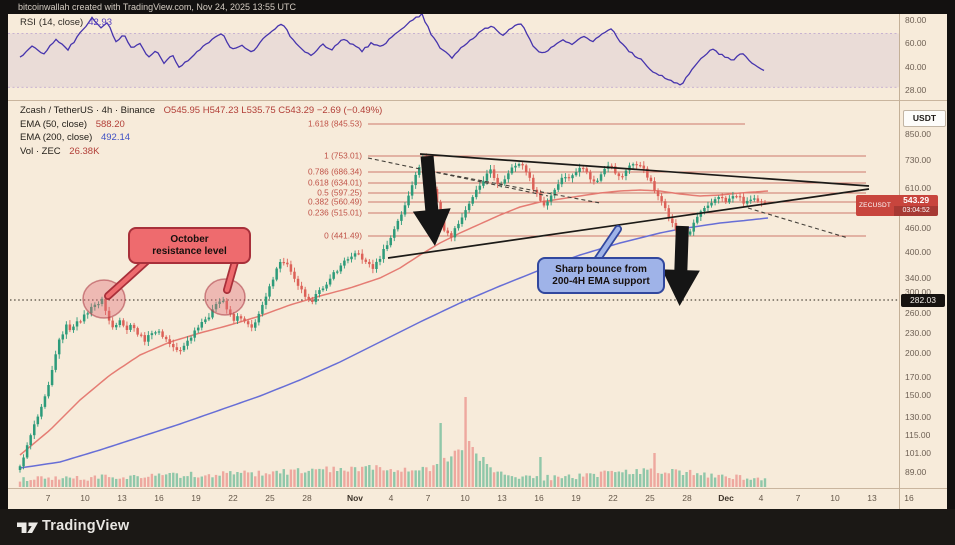 The height and width of the screenshot is (545, 955). I want to click on october-resistance-callout: October resistance level, so click(189, 245).